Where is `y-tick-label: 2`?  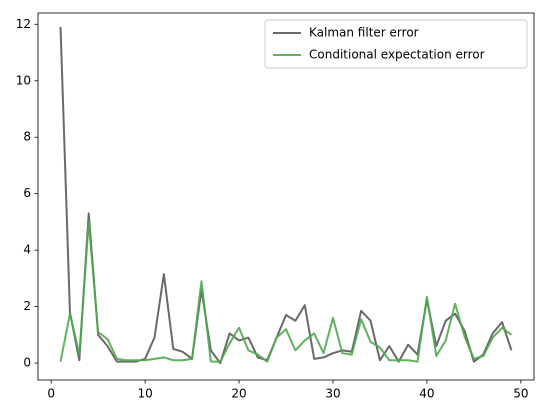
y-tick-label: 2 is located at coordinates (27, 306).